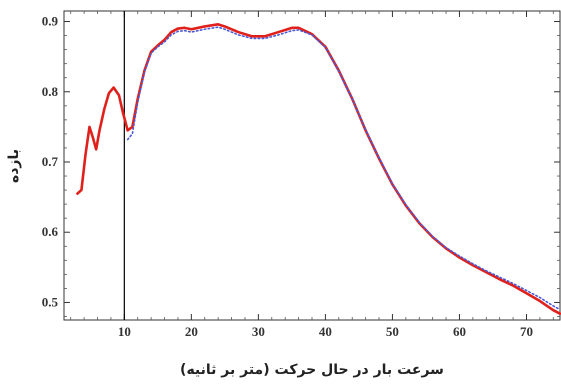  Describe the element at coordinates (124, 331) in the screenshot. I see `x-tick-label: 10` at that location.